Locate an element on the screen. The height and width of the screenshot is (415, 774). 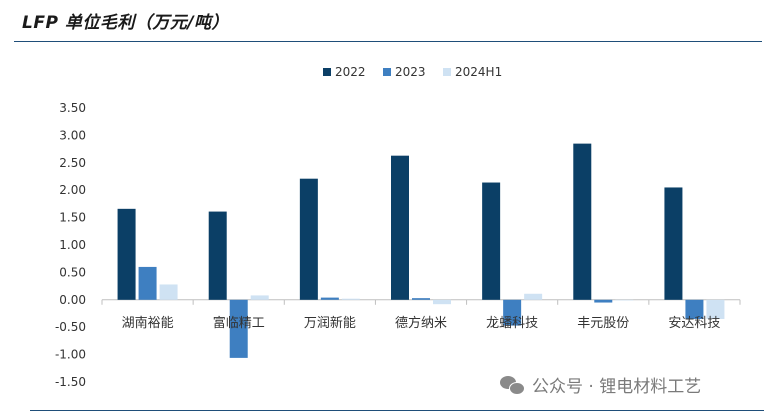
watermark-text: 公众号 · 锂电材料工艺 is located at coordinates (617, 387).